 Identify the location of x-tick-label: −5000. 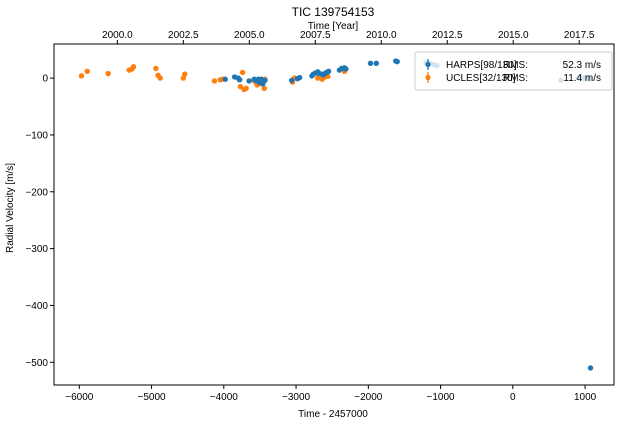
(152, 397).